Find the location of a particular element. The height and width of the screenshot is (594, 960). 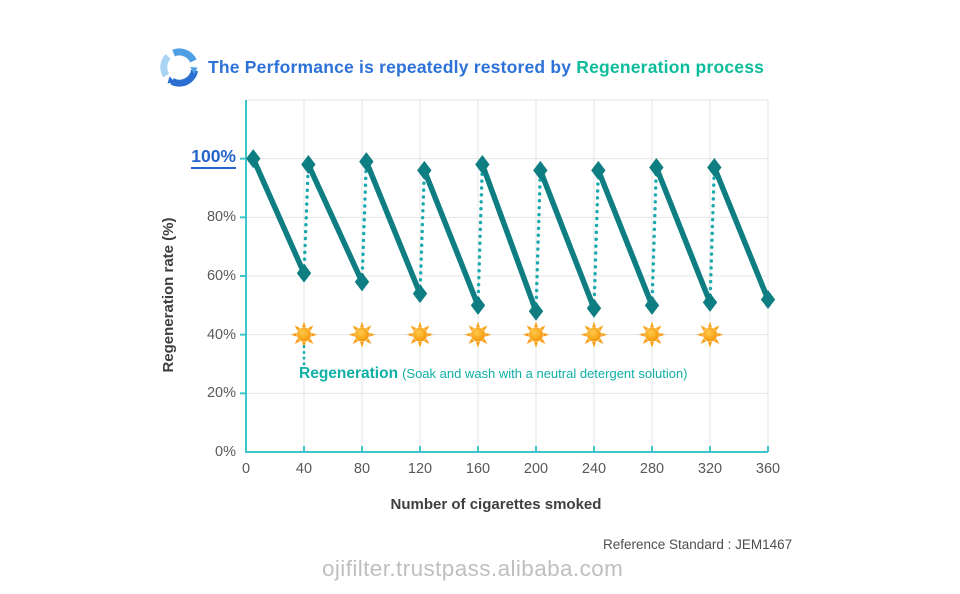

y-tick-label: 80% is located at coordinates (221, 217).